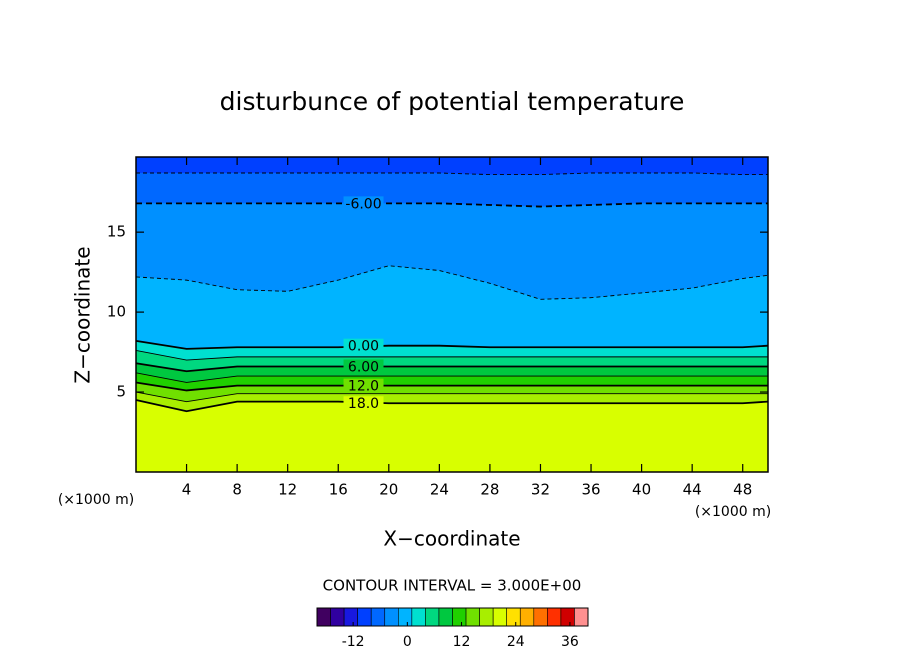 The height and width of the screenshot is (654, 904). What do you see at coordinates (439, 490) in the screenshot?
I see `x-tick-label: 24` at bounding box center [439, 490].